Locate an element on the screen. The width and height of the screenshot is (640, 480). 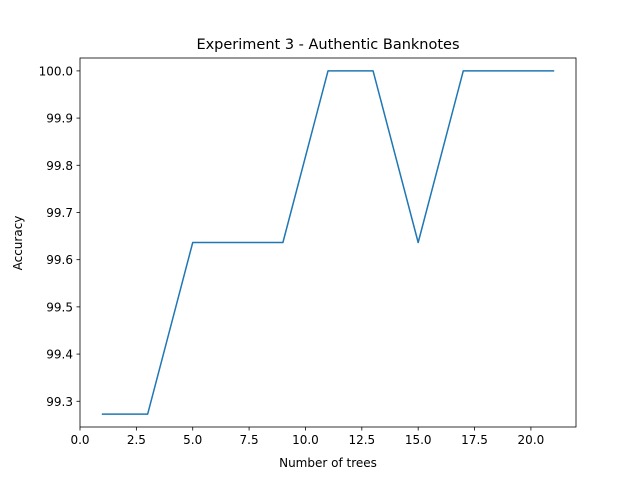
y-tick-label: 99.7 is located at coordinates (59, 213).